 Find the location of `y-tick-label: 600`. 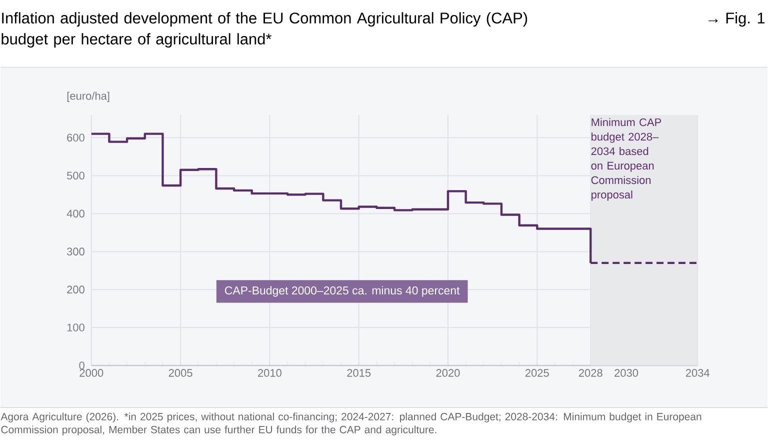

y-tick-label: 600 is located at coordinates (75, 138).